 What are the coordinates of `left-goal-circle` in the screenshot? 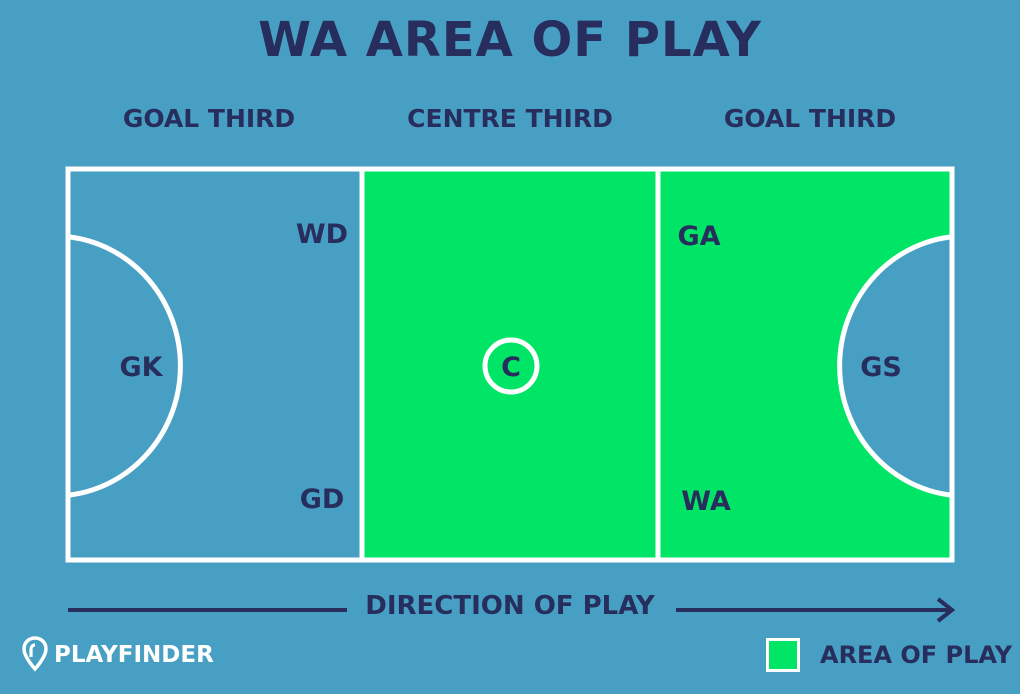 It's located at (126, 366).